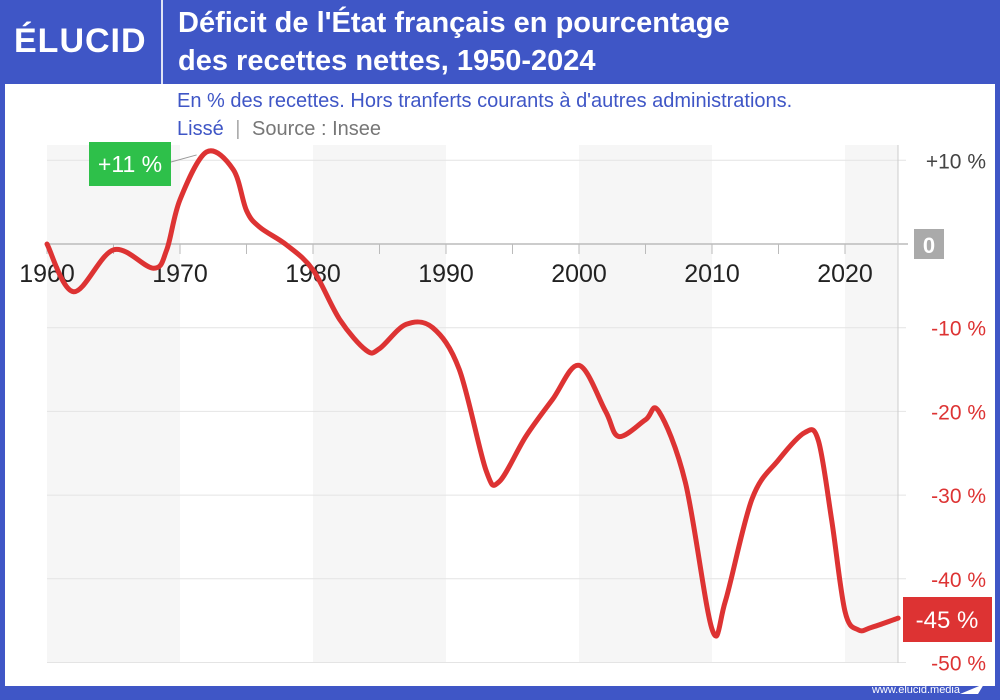 The height and width of the screenshot is (700, 1000). I want to click on y-tick-label: -30 %, so click(958, 496).